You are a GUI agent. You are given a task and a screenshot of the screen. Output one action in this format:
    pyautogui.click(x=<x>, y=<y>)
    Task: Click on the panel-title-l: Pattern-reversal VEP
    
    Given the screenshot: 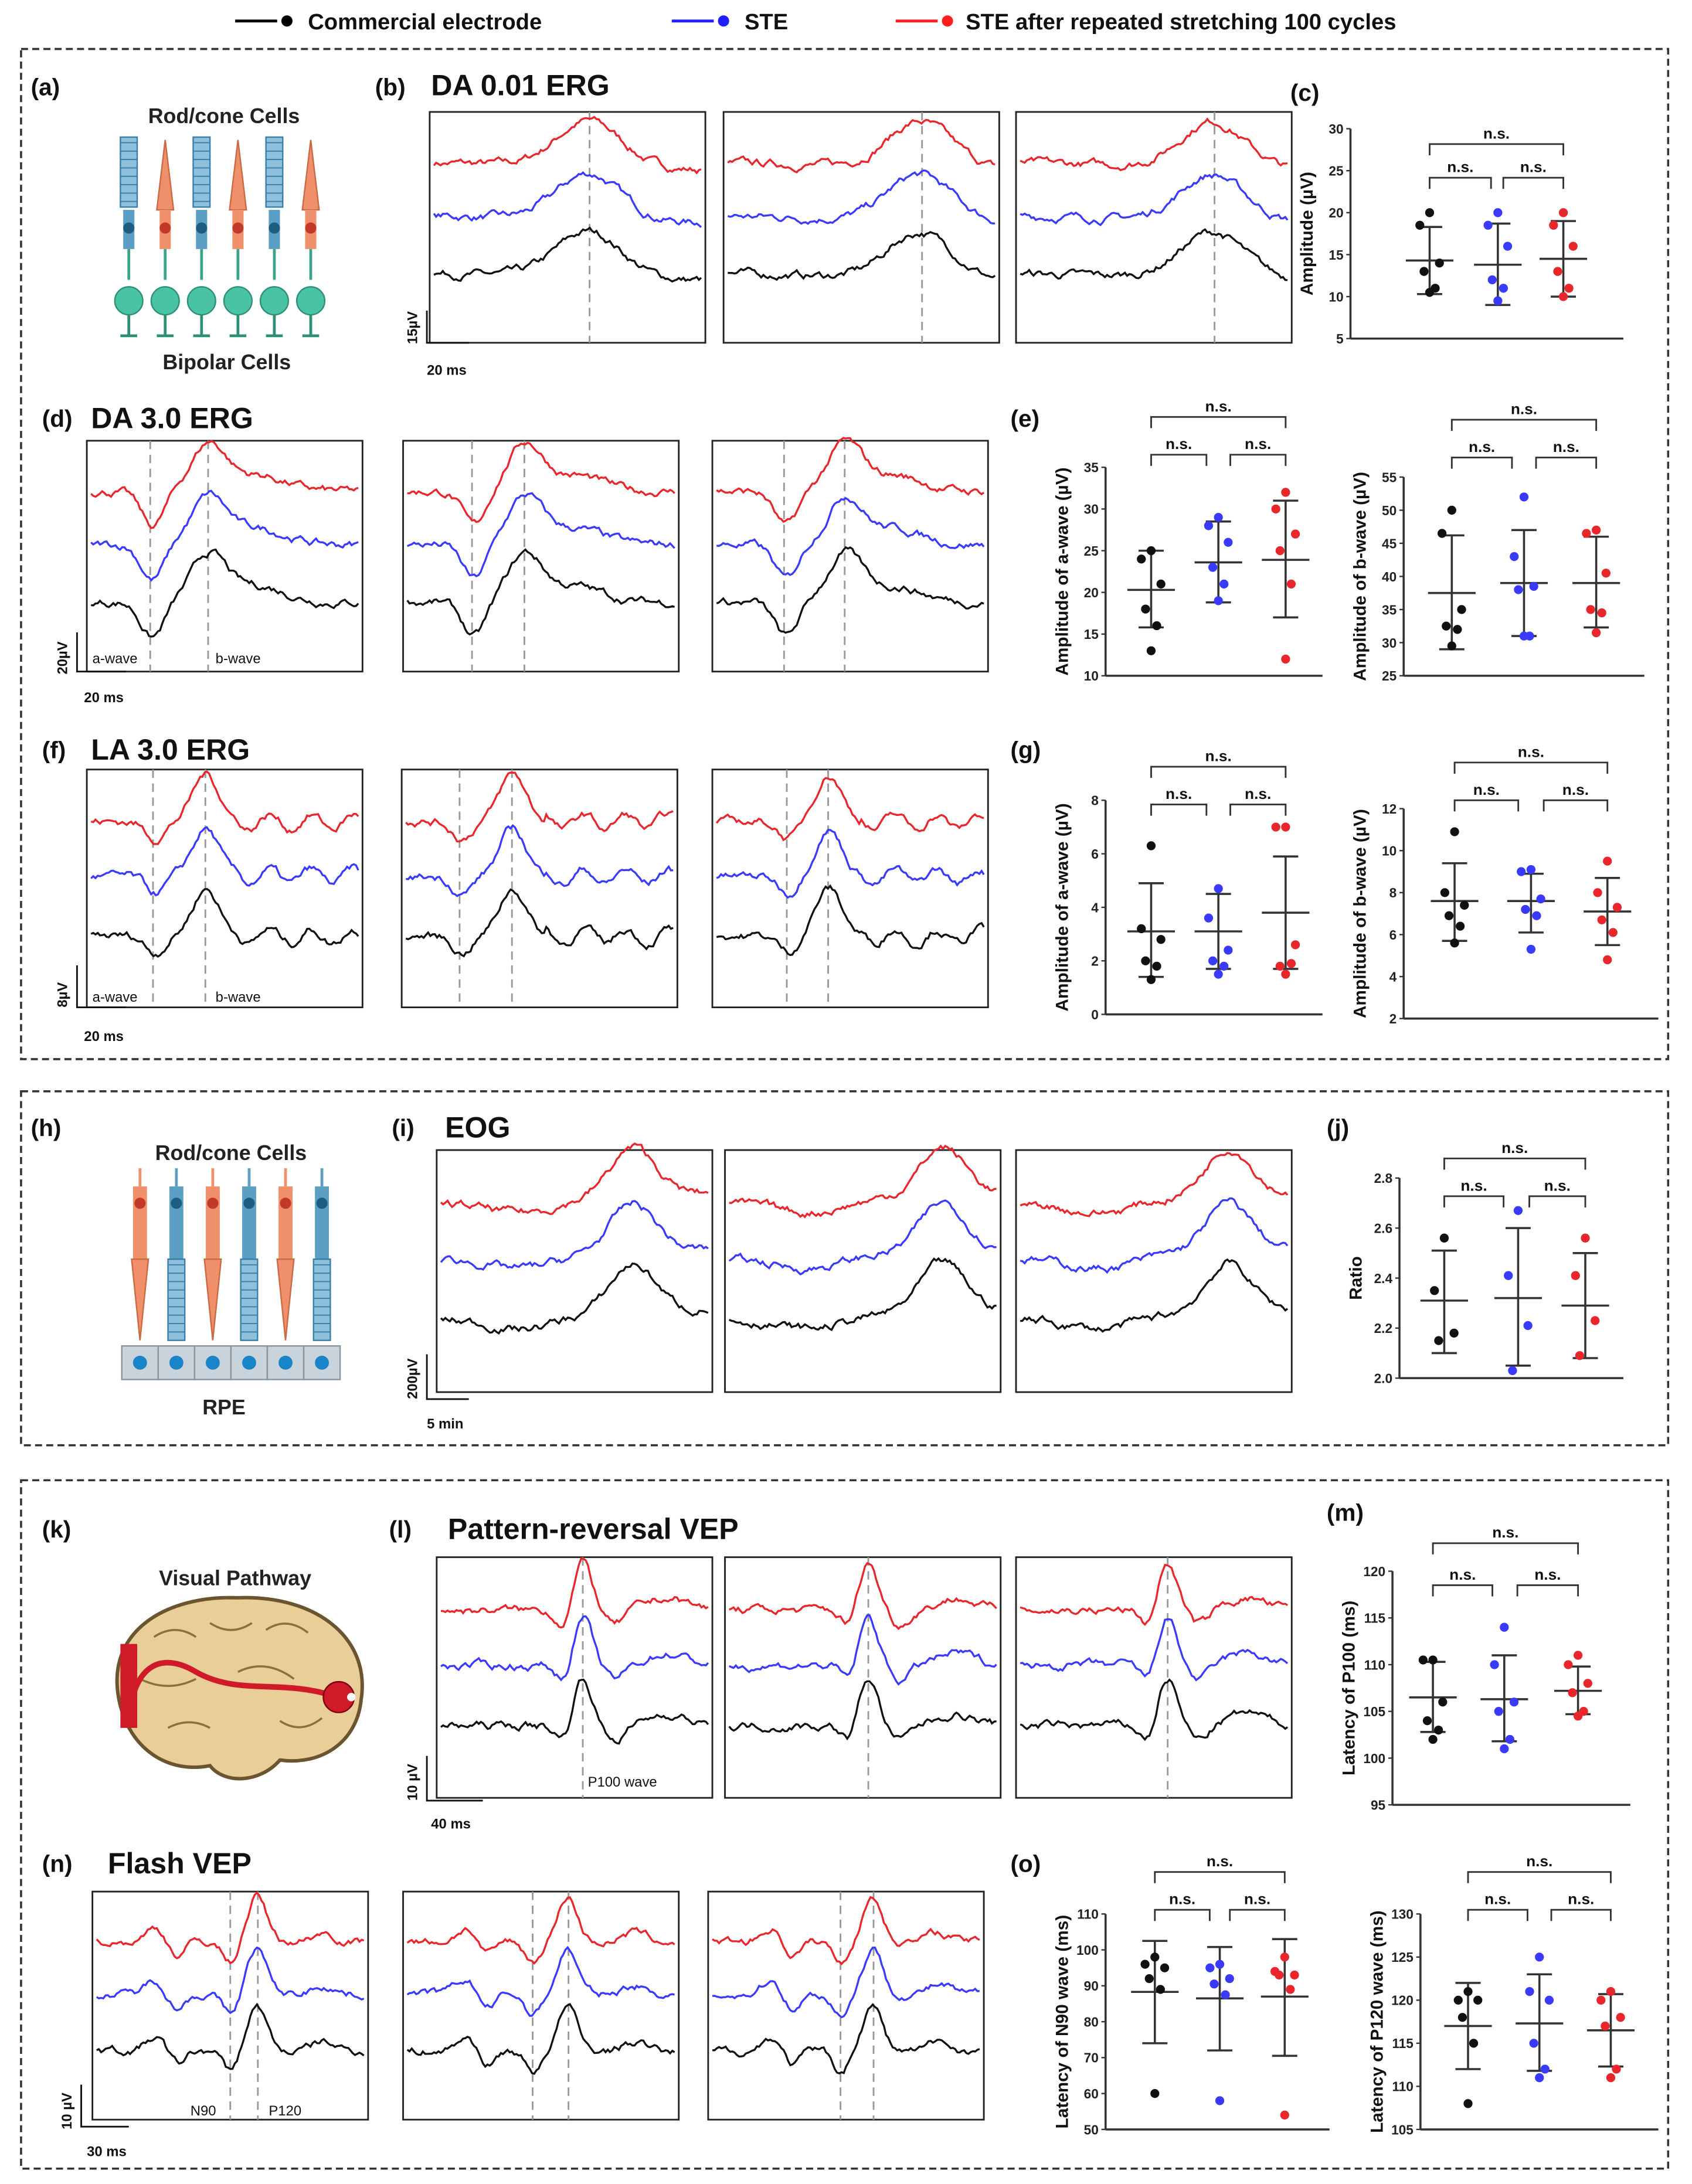 What is the action you would take?
    pyautogui.click(x=593, y=1529)
    